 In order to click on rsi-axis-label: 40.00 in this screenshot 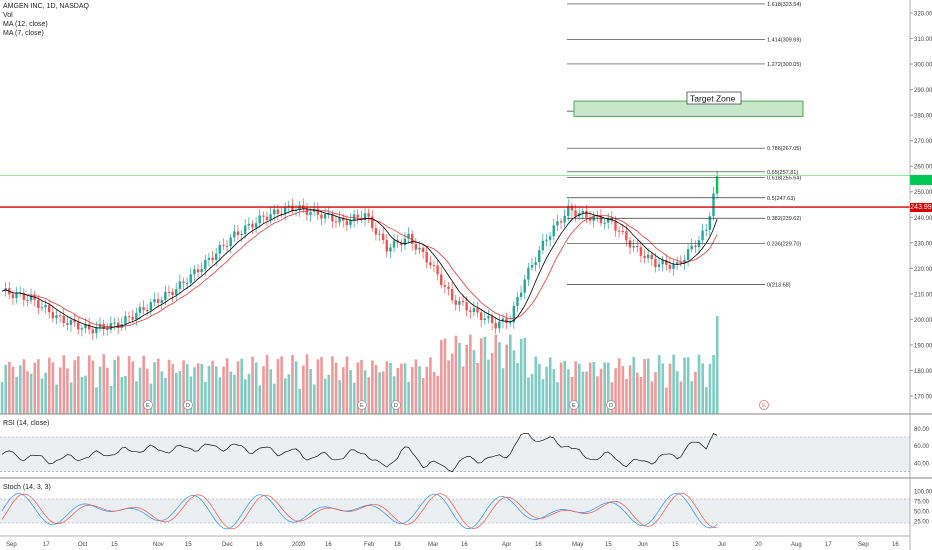, I will do `click(922, 465)`.